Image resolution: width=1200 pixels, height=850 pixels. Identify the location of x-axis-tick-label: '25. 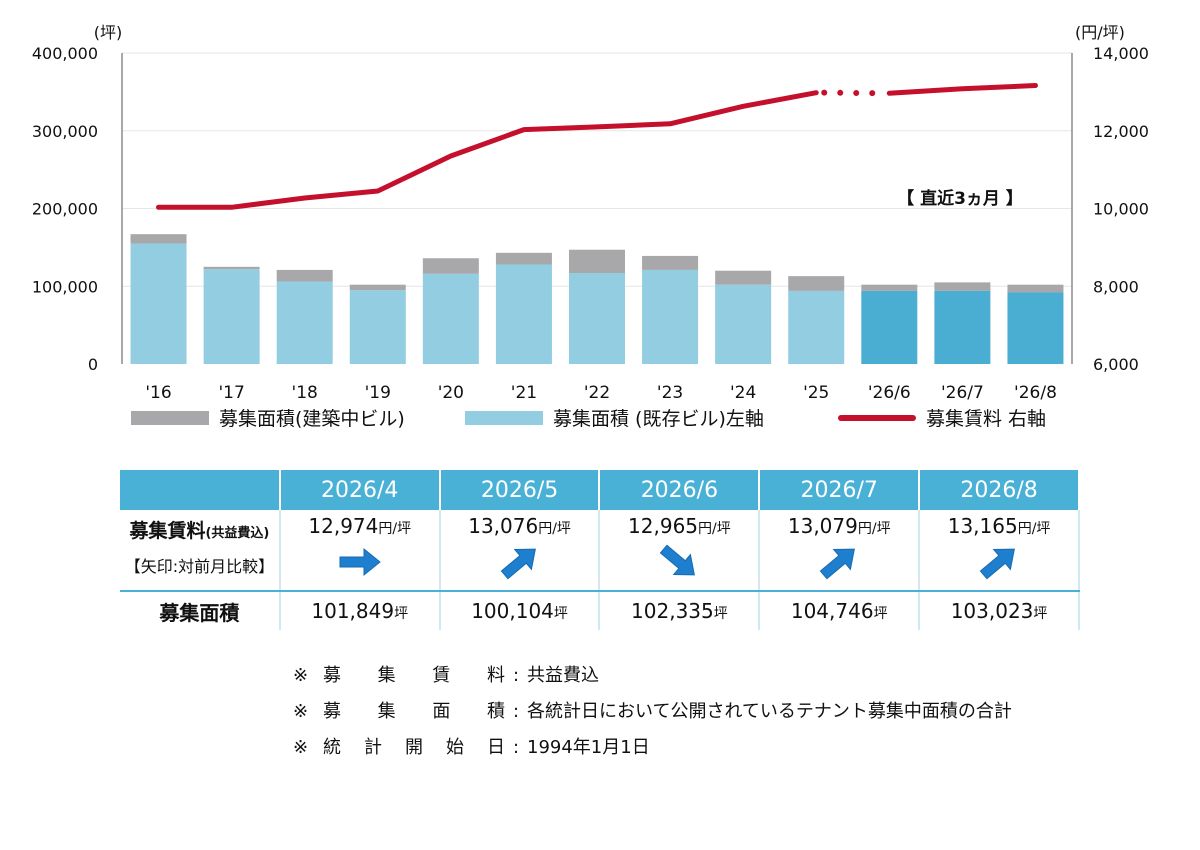
(816, 393).